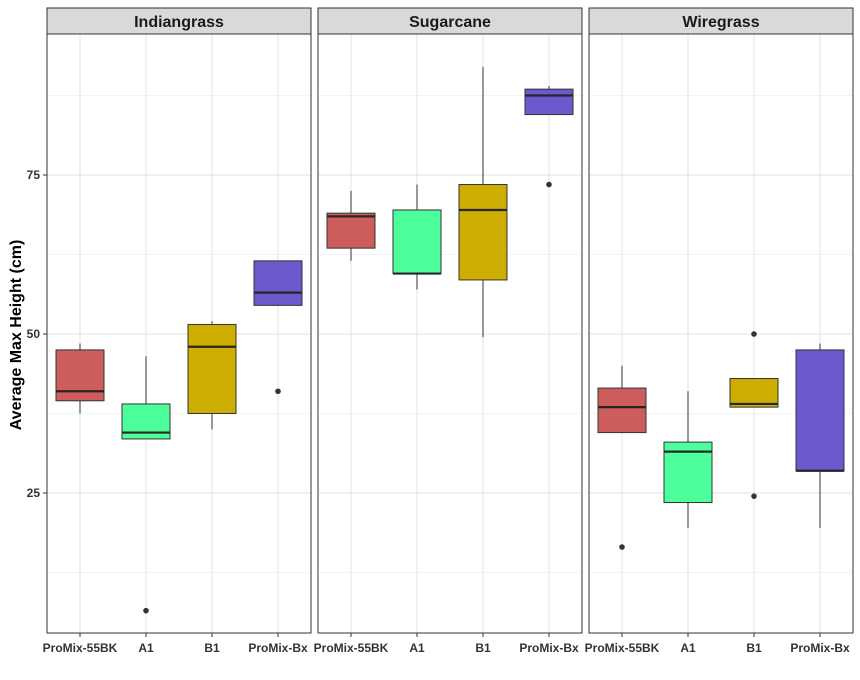 The height and width of the screenshot is (680, 860). I want to click on facet-strip-label: Sugarcane, so click(450, 22).